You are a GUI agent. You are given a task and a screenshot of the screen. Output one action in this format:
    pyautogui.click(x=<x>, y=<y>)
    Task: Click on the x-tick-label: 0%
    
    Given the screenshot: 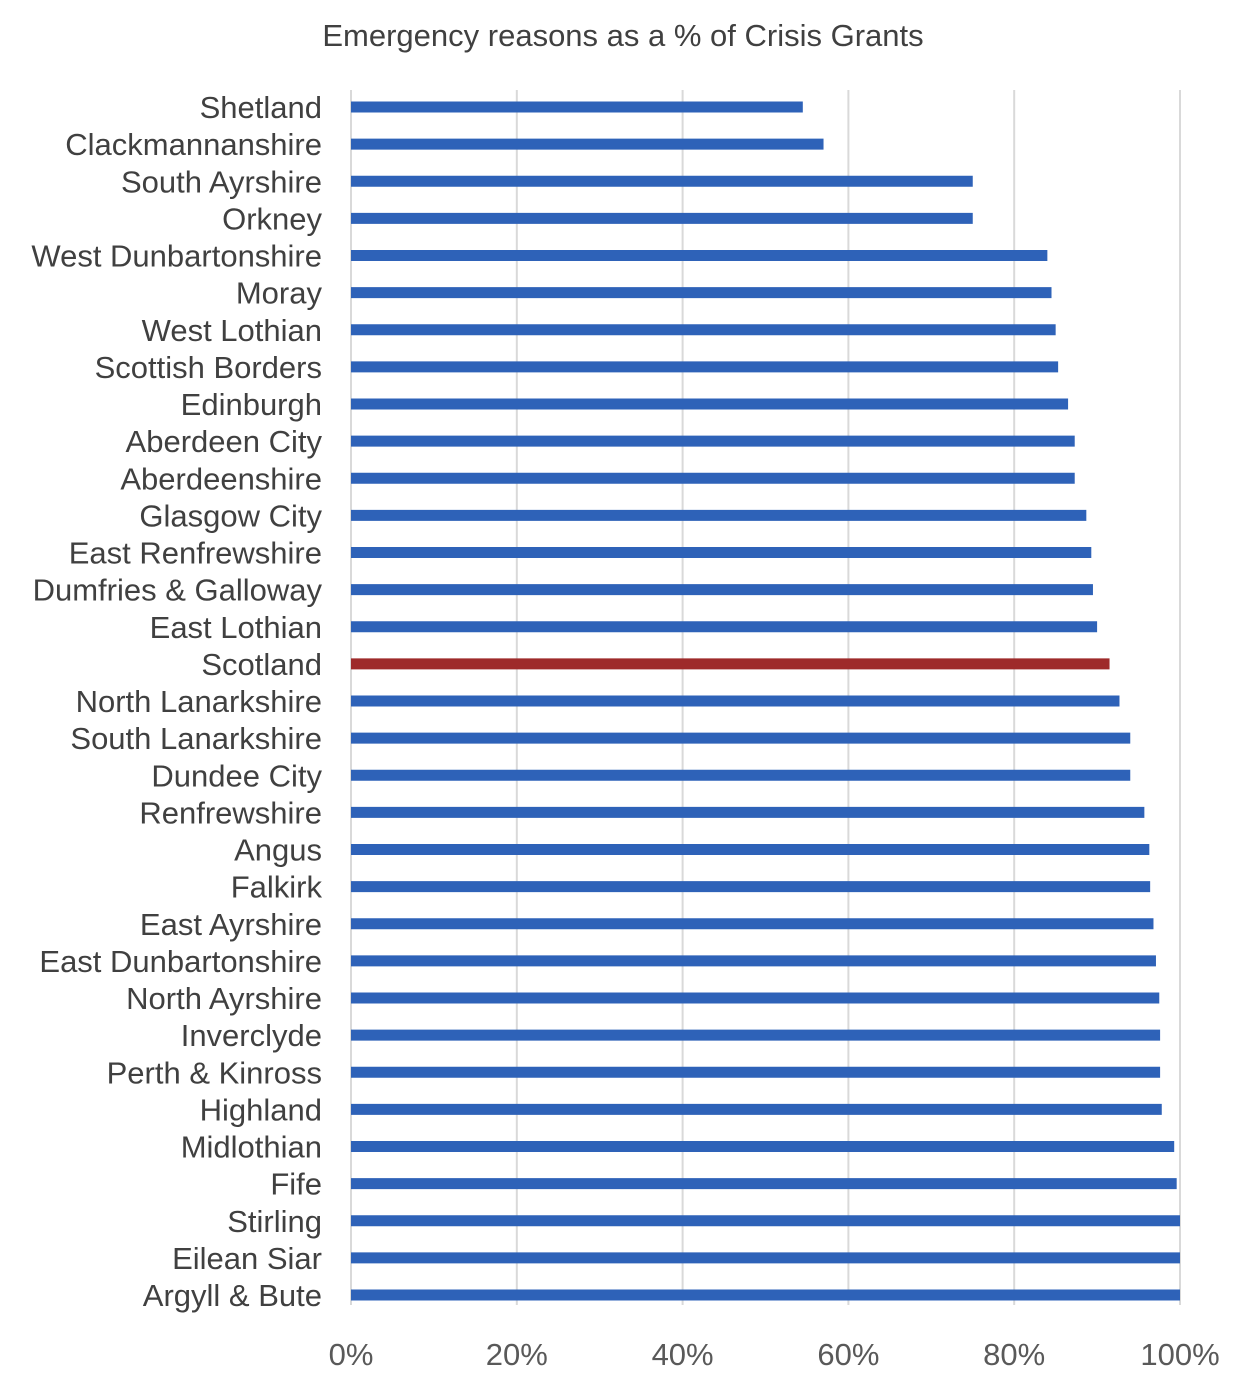 What is the action you would take?
    pyautogui.click(x=351, y=1354)
    